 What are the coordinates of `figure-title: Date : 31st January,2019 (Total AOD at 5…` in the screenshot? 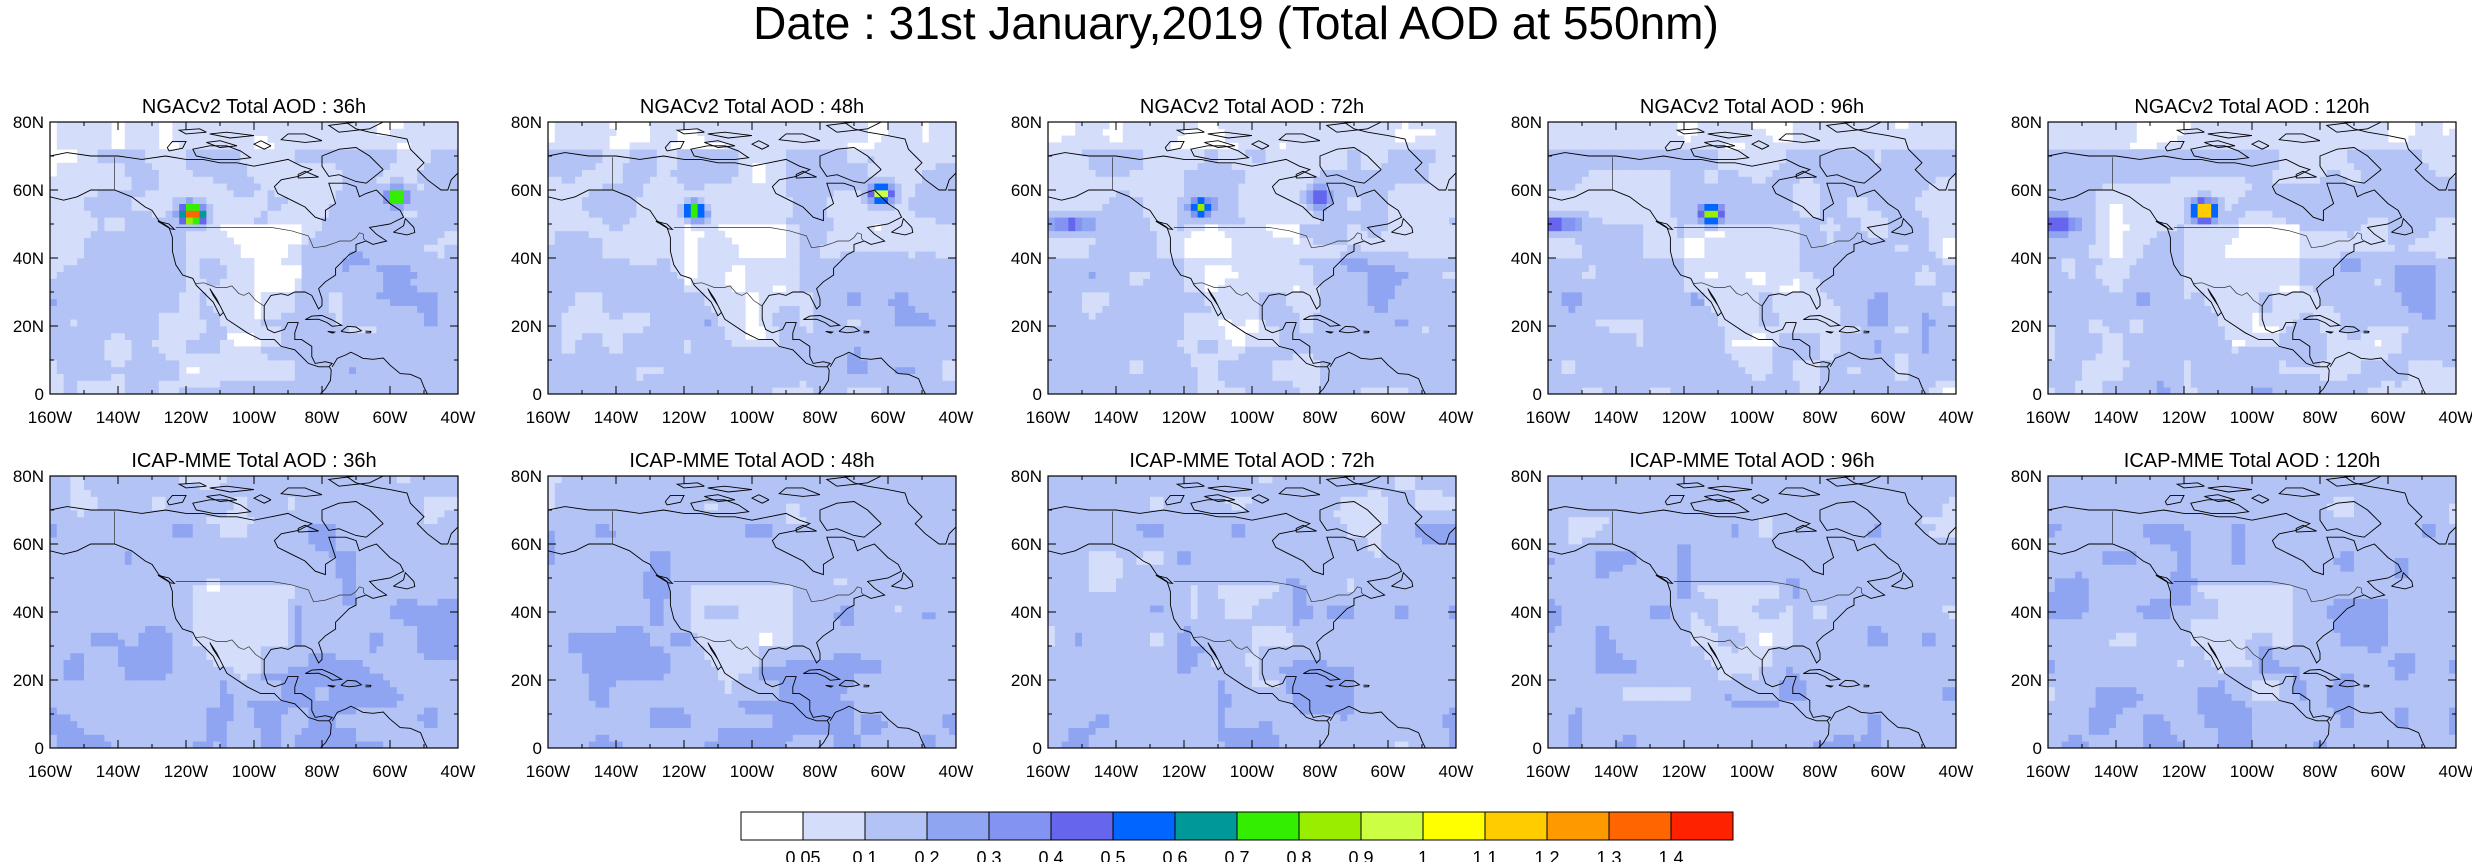 It's located at (1236, 23).